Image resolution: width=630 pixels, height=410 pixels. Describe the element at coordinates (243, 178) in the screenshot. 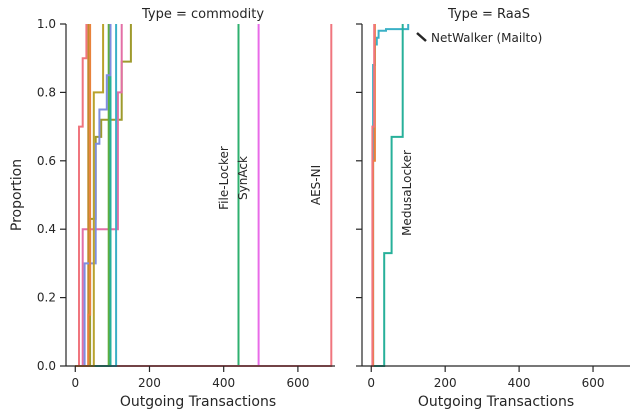

I see `series-annotation: SynAck` at that location.